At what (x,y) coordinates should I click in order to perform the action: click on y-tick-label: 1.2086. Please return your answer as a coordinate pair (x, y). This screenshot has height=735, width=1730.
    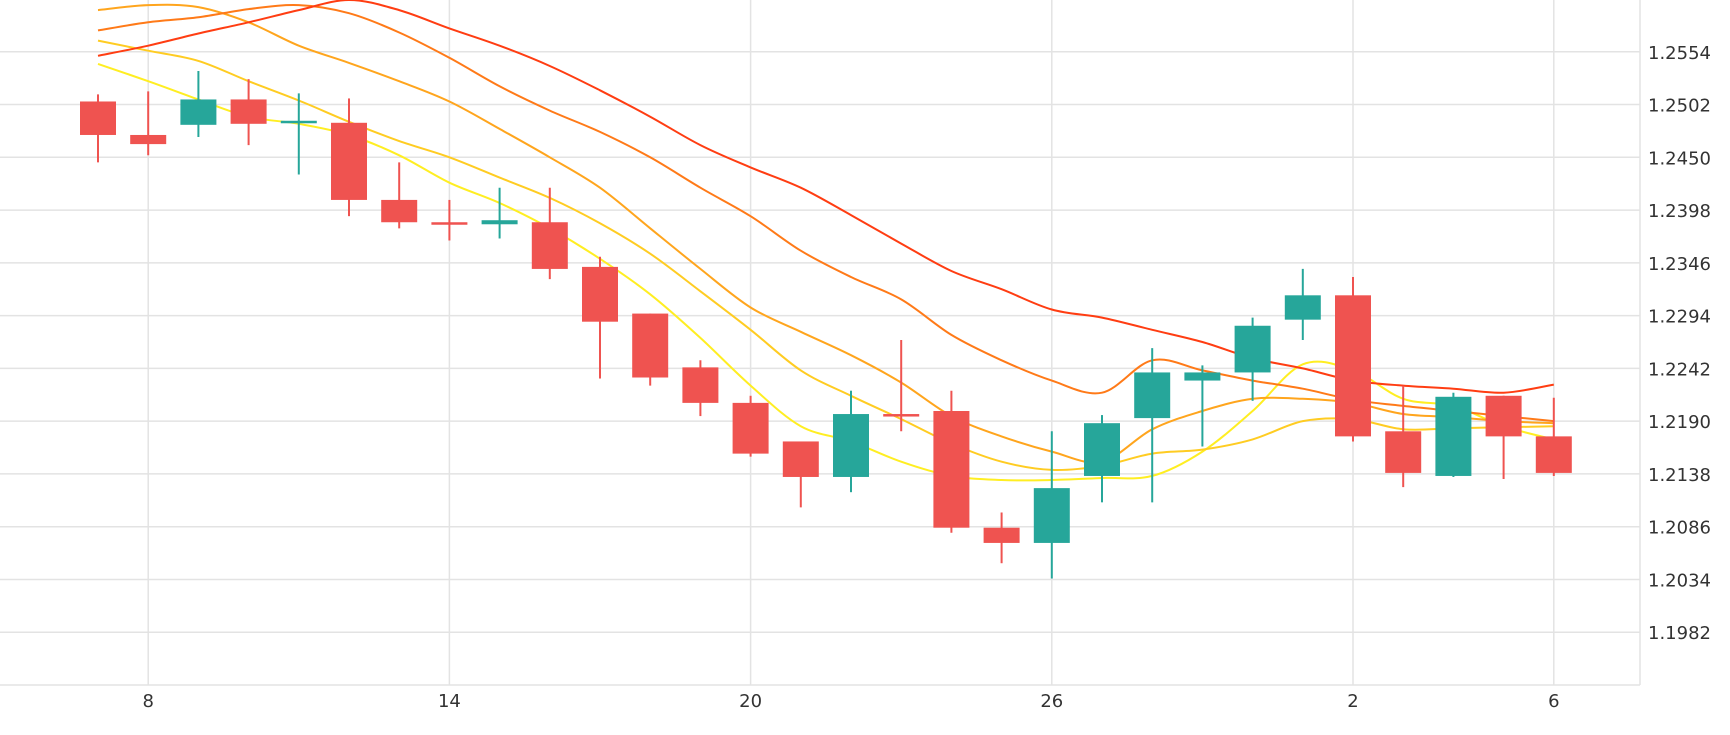
    Looking at the image, I should click on (1679, 528).